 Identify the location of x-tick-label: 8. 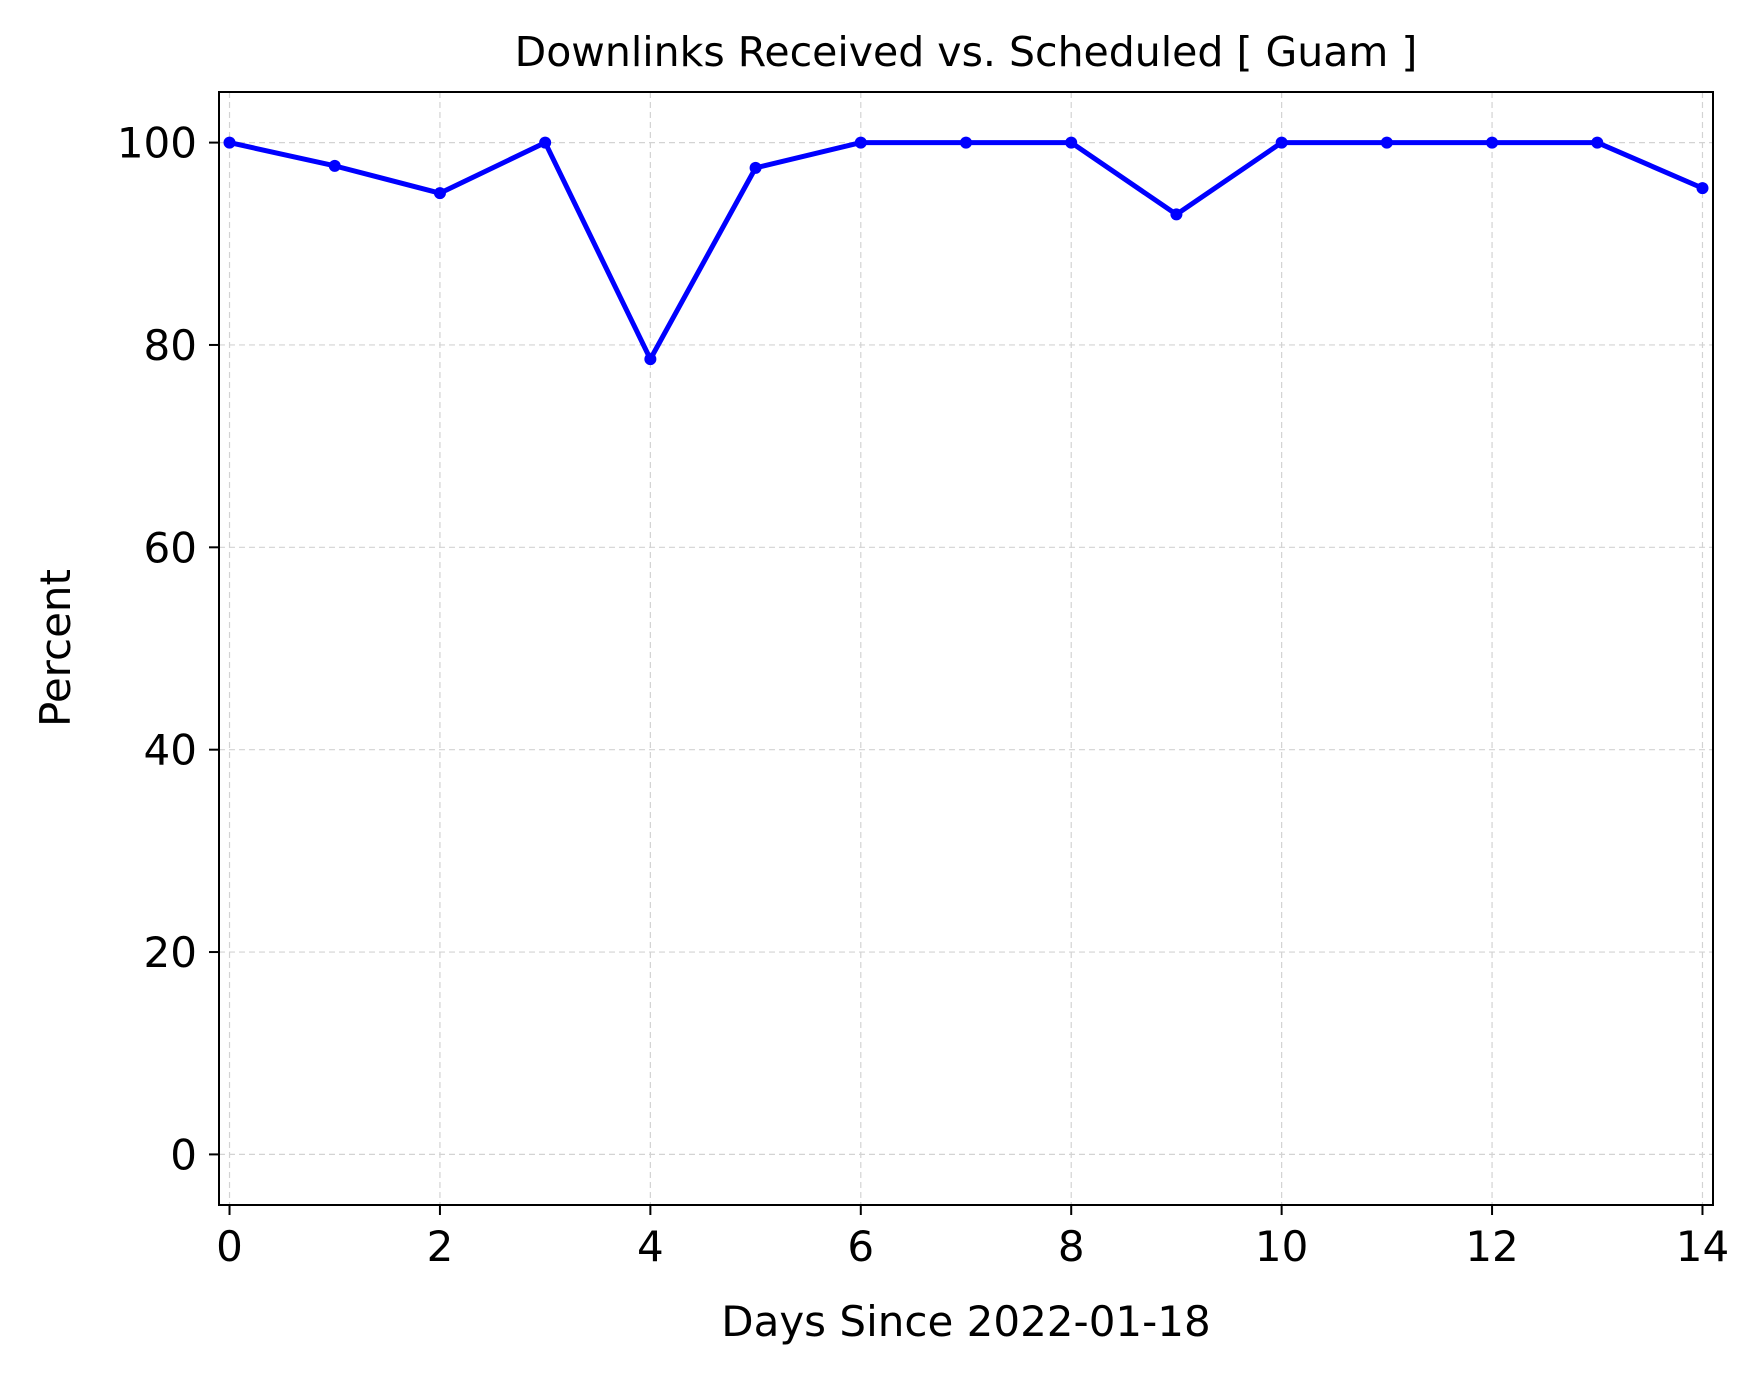
(1071, 1246).